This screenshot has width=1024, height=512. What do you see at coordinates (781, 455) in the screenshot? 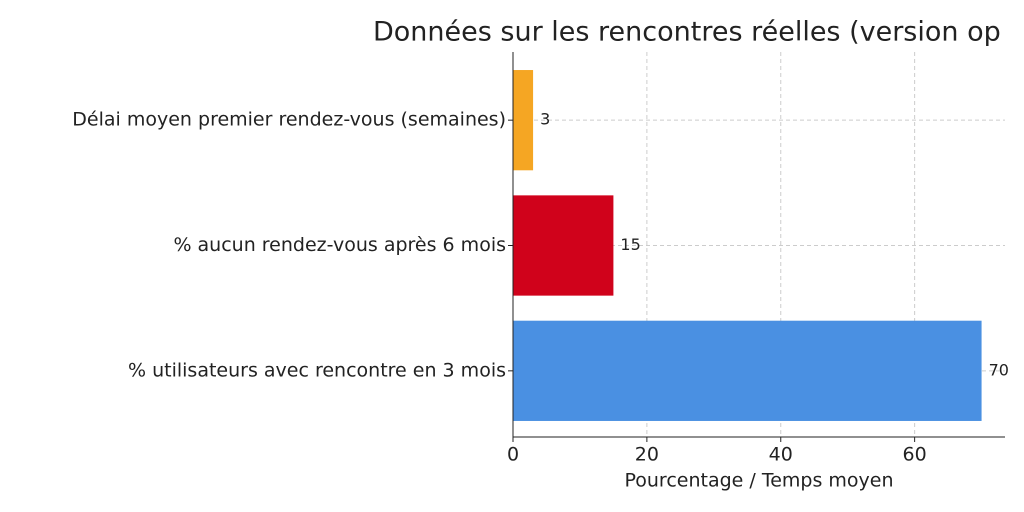
I see `x-tick-label: 40` at bounding box center [781, 455].